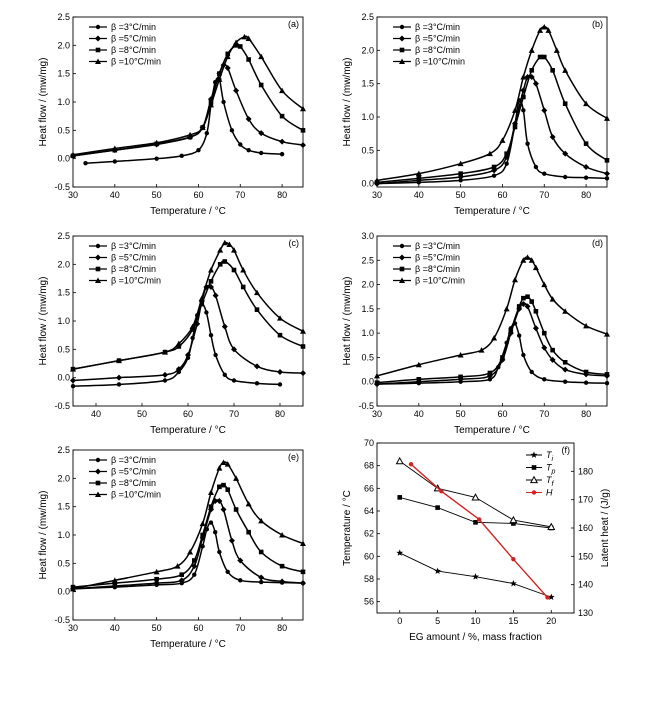  What do you see at coordinates (63, 450) in the screenshot?
I see `y-tick-label: 2.5` at bounding box center [63, 450].